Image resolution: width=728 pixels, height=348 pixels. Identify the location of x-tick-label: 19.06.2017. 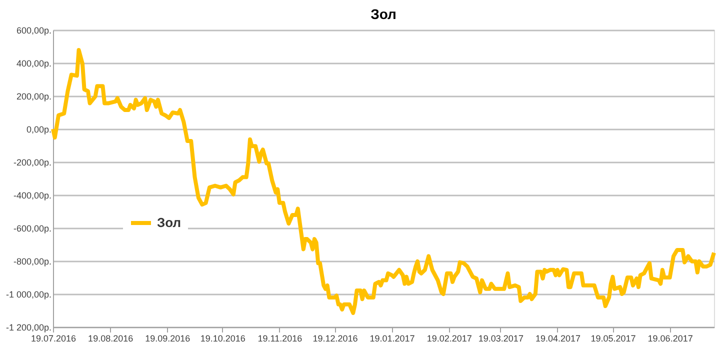
(670, 339).